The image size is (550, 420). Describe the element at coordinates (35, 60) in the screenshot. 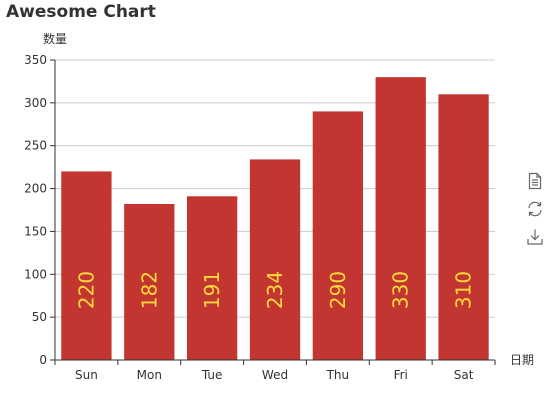

I see `y-tick-label: 350` at that location.